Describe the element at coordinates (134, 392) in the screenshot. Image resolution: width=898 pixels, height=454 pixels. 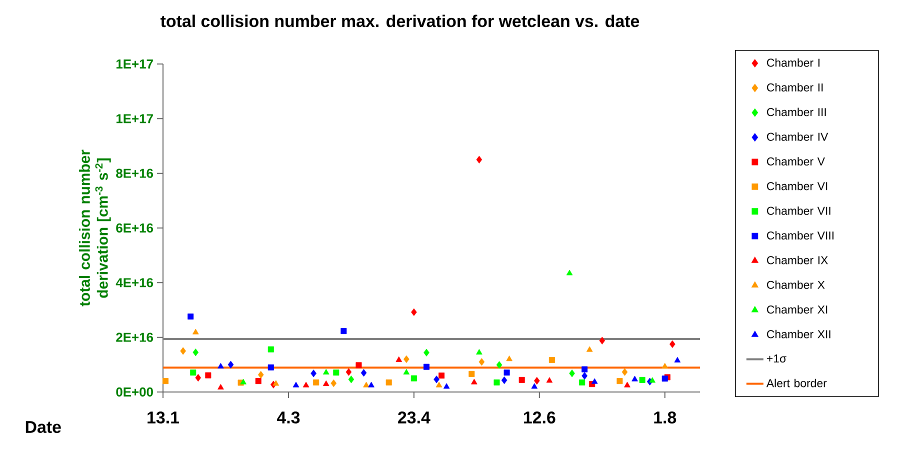
I see `y-tick-label: 0E+00` at that location.